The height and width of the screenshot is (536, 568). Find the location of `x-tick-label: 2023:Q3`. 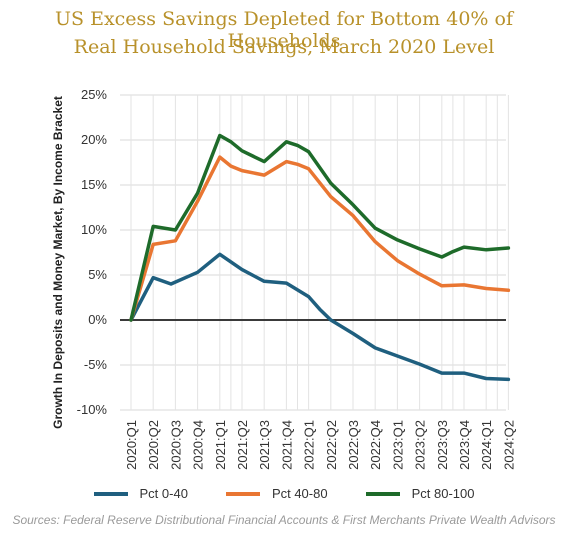

x-tick-label: 2023:Q3 is located at coordinates (442, 445).